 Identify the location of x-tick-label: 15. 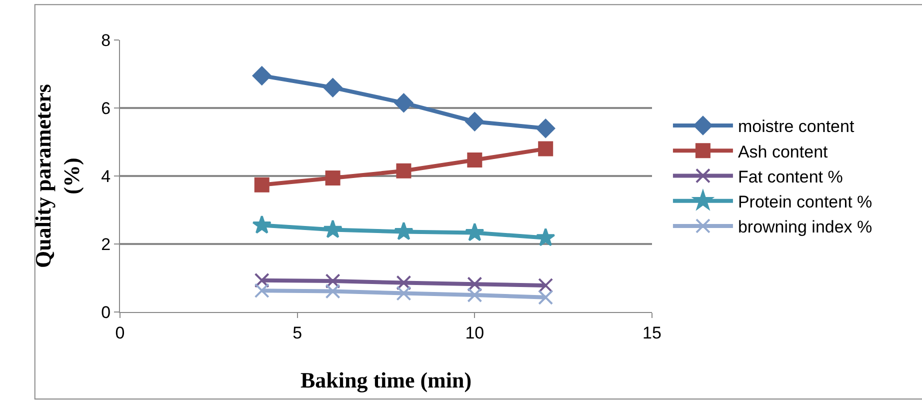
(652, 332).